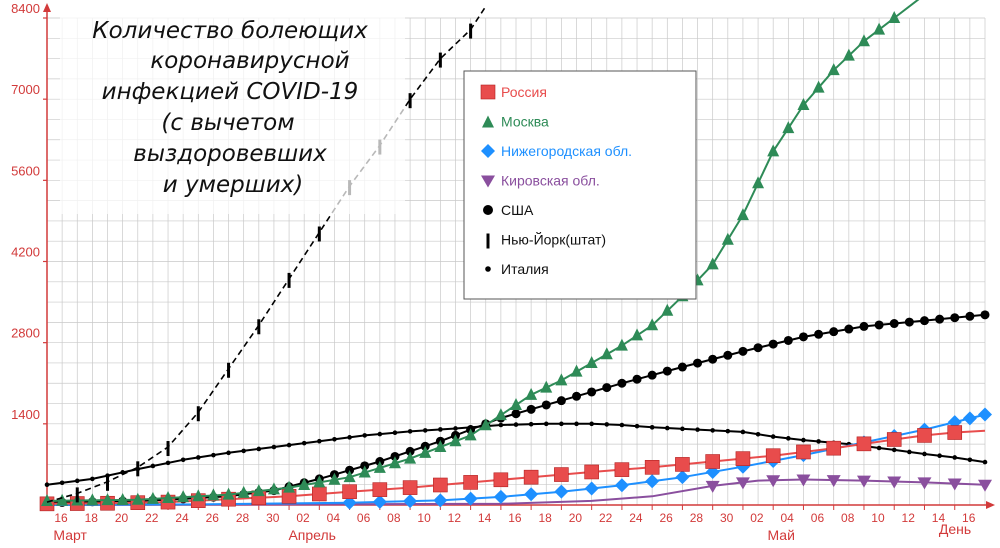 The height and width of the screenshot is (548, 1000). I want to click on legend-item: Россия, so click(513, 92).